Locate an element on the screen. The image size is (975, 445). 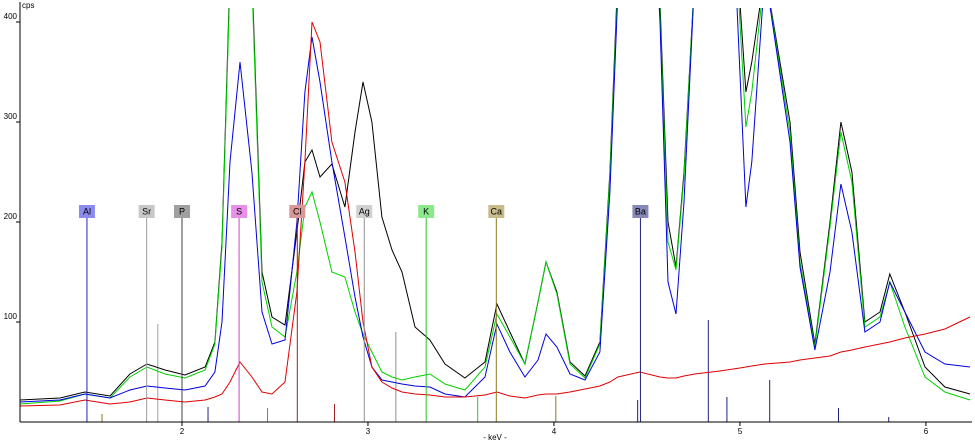
x-tick-label: 3 is located at coordinates (368, 431).